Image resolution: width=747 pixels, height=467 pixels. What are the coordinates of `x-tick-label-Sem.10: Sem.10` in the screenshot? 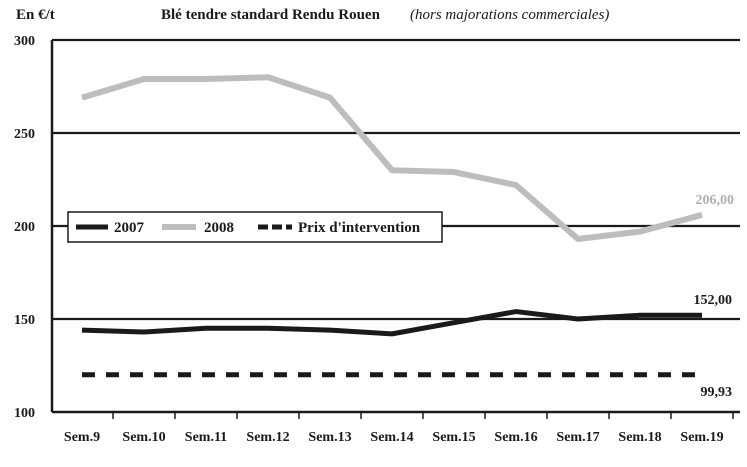 It's located at (143, 437).